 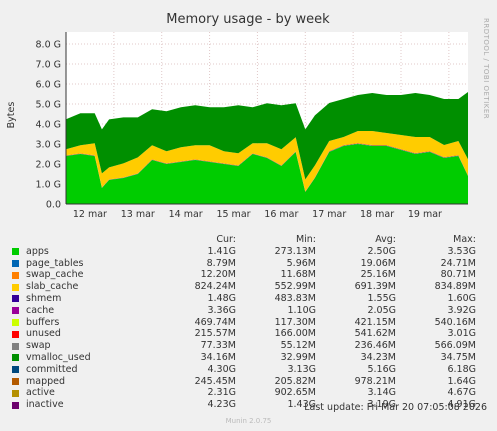 I want to click on legend-min: 1.10G, so click(x=301, y=310).